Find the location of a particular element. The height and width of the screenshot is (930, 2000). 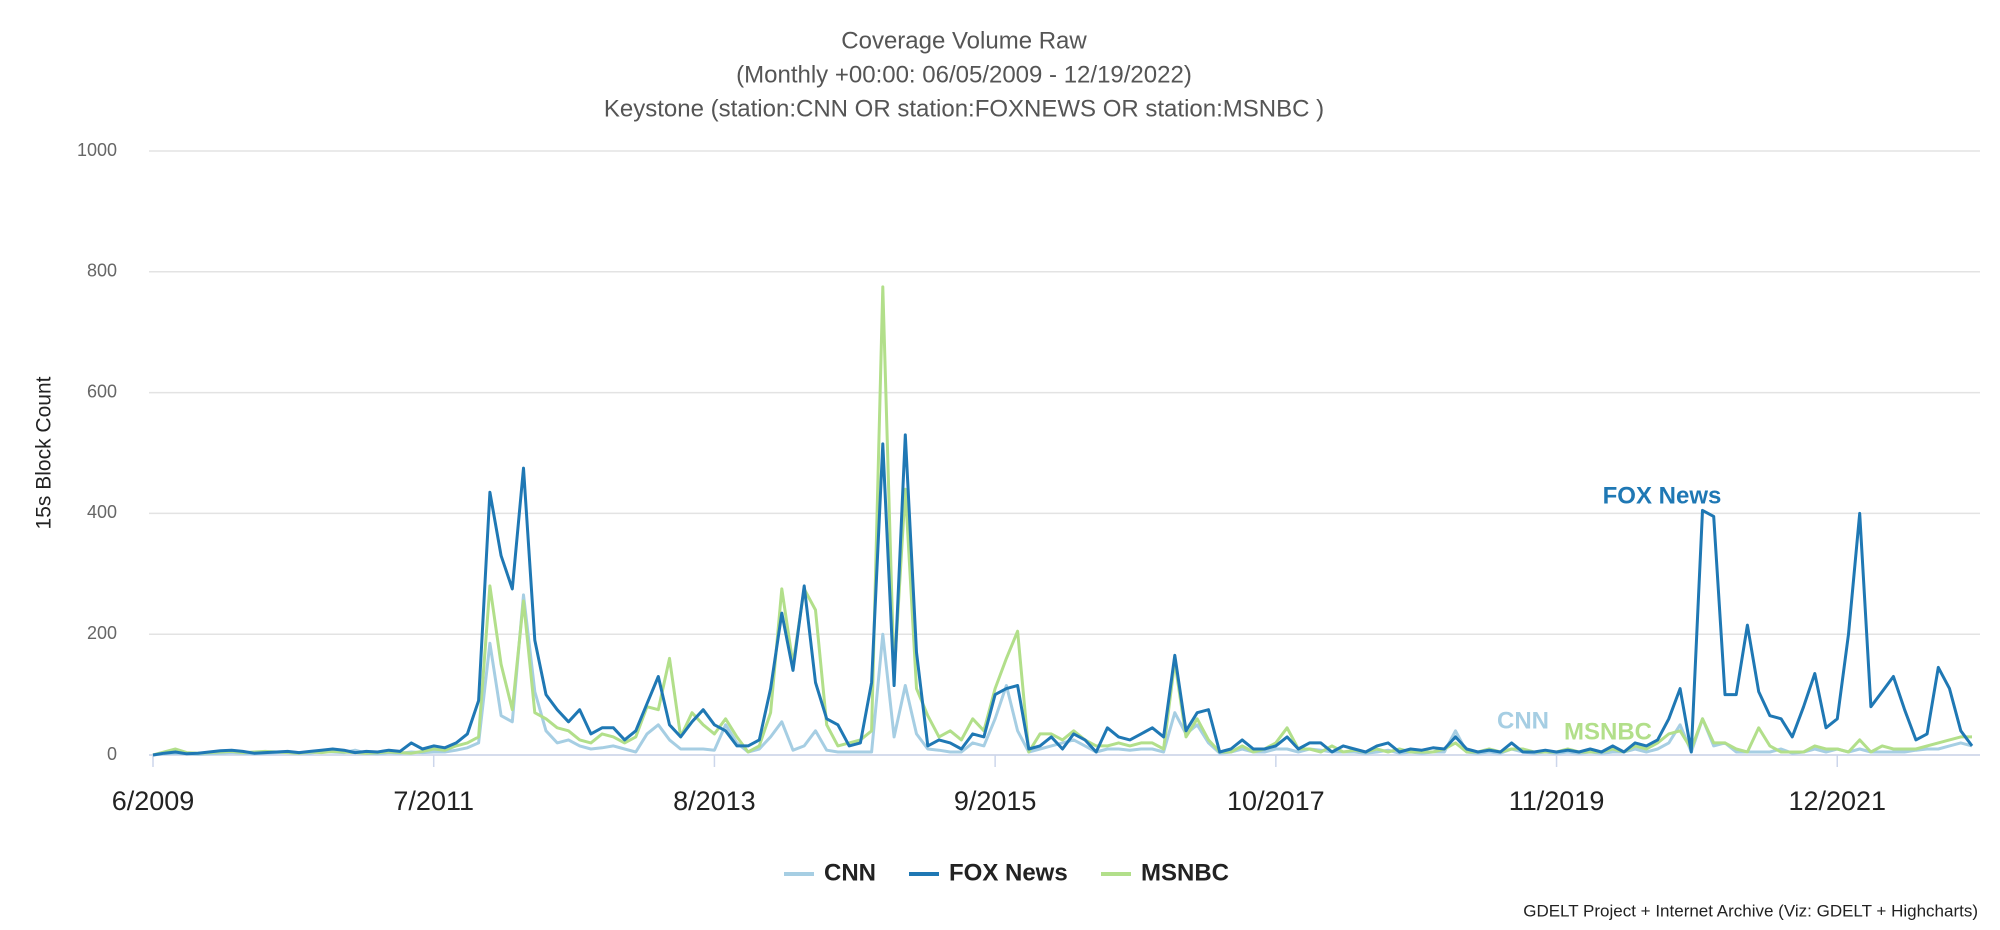

y-axis-label: 15s Block Count is located at coordinates (44, 452).